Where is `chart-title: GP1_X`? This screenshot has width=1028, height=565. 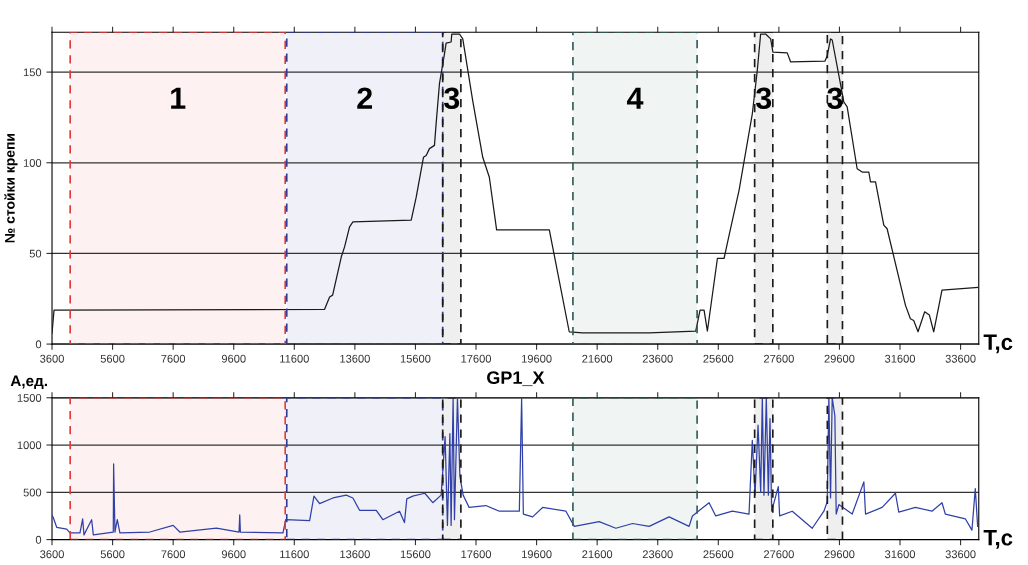
chart-title: GP1_X is located at coordinates (516, 379).